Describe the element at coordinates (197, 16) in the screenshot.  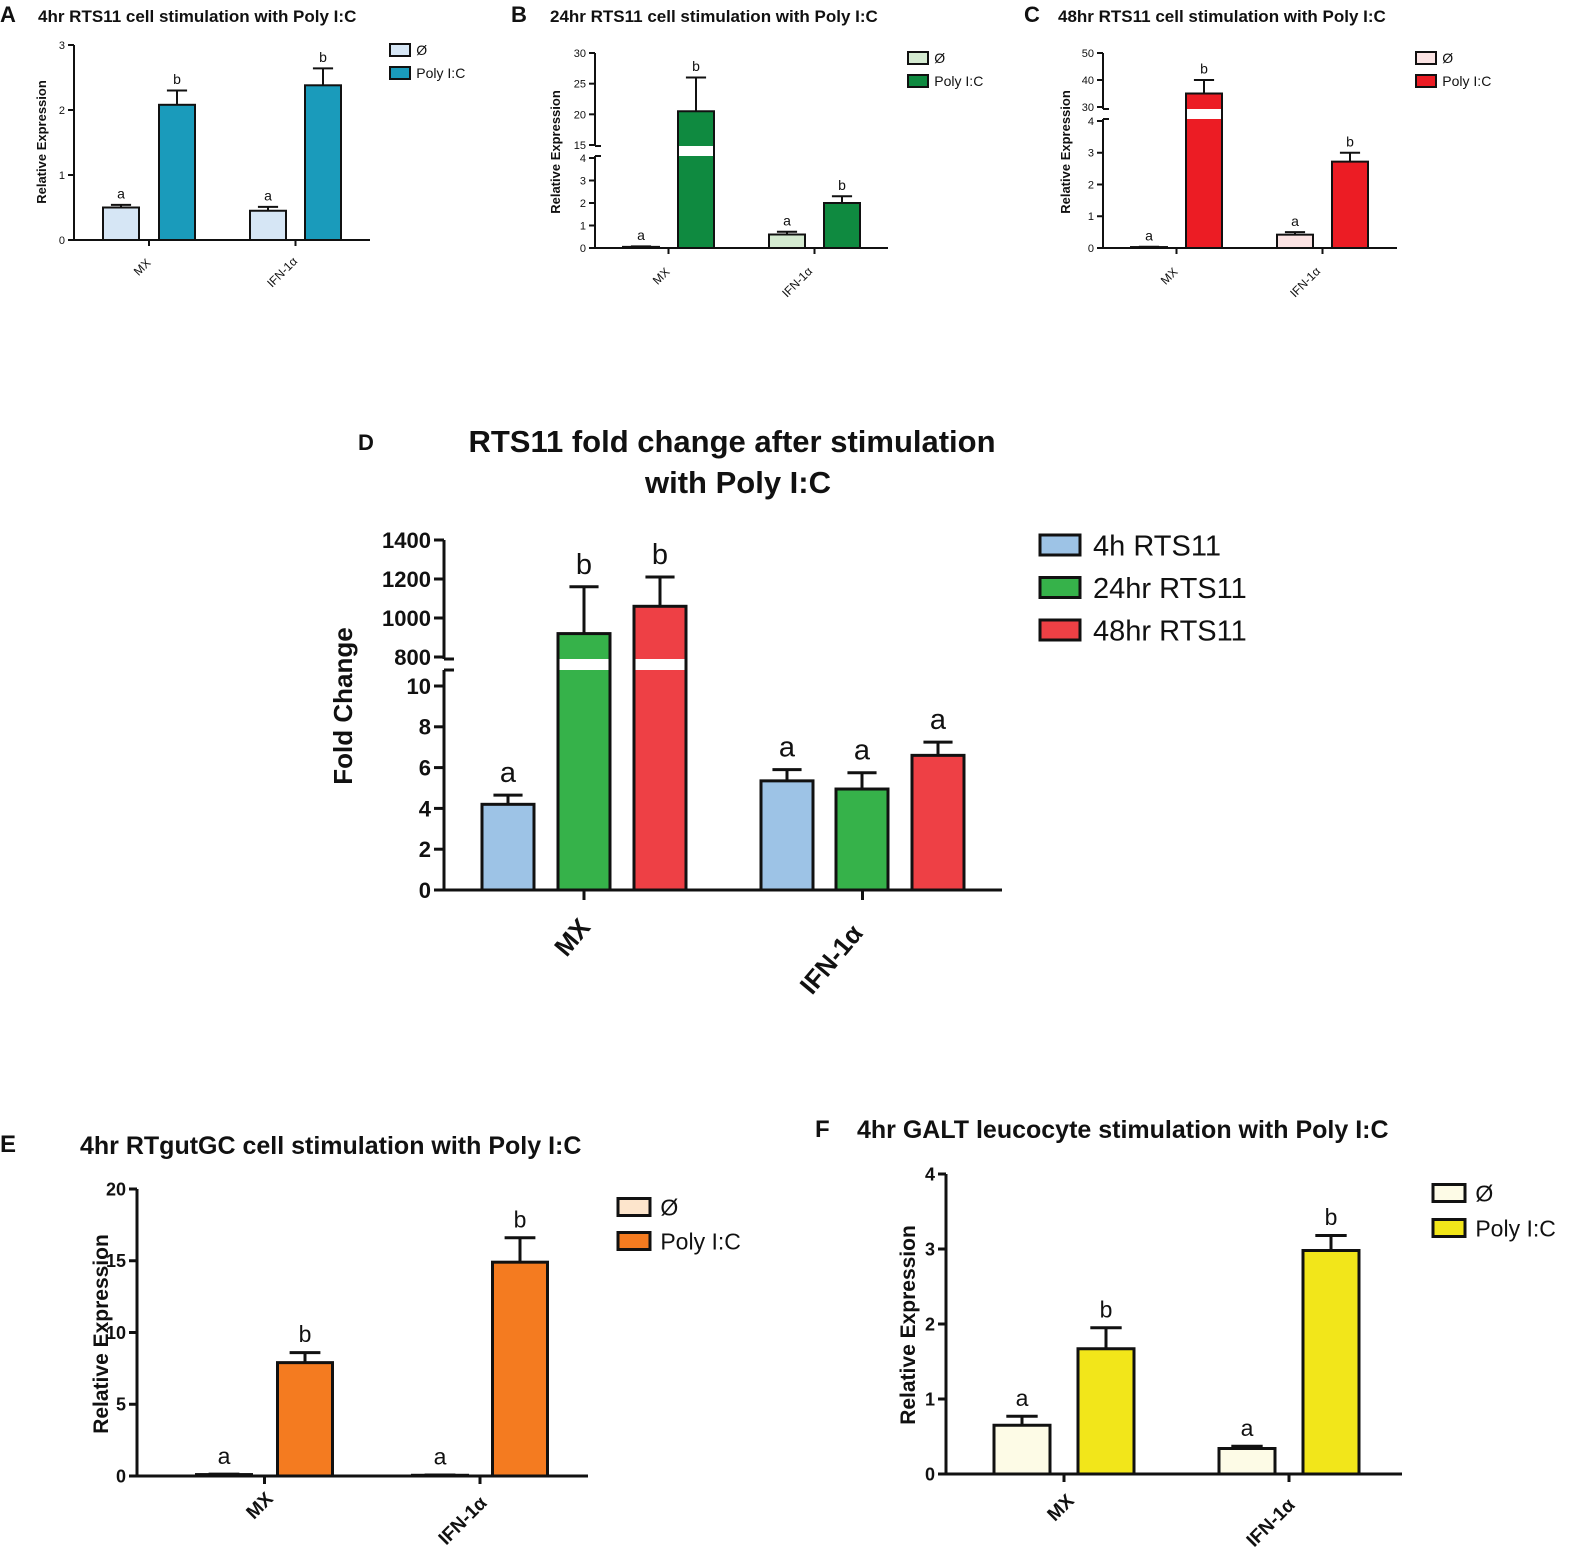
I see `chart-title: 4hr RTS11 cell stimulation with Poly I:C` at that location.